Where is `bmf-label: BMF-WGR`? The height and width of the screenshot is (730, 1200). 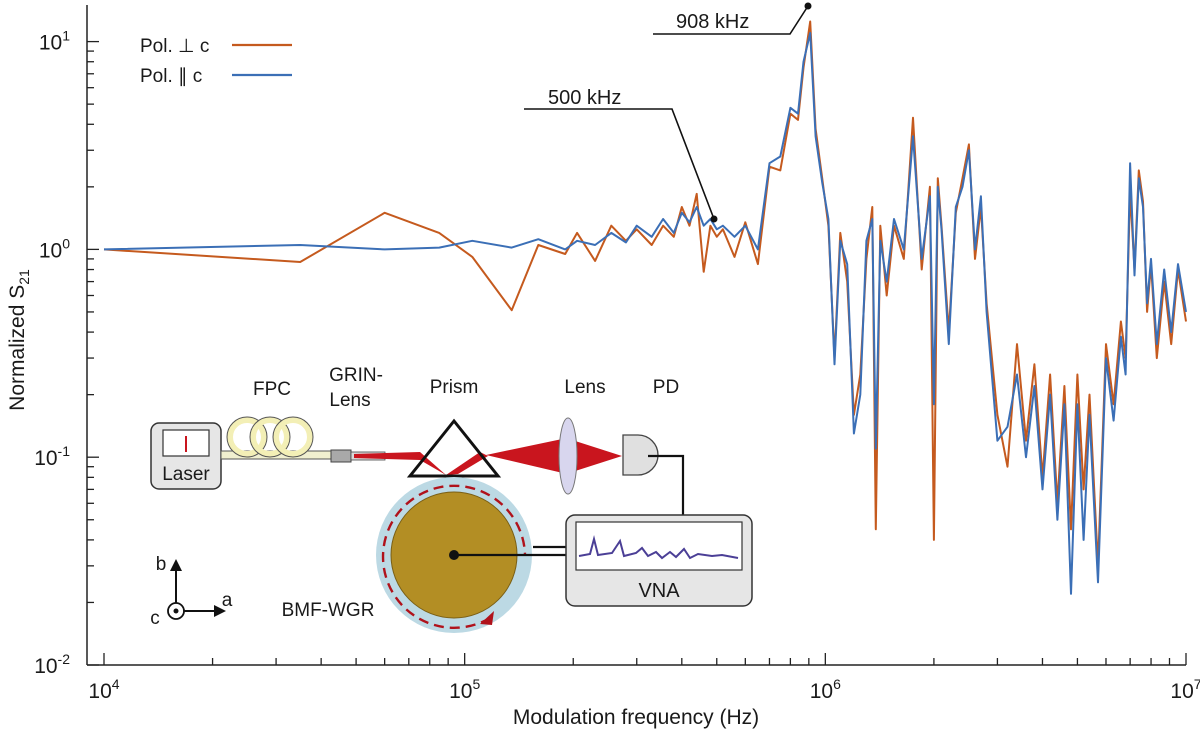 bmf-label: BMF-WGR is located at coordinates (328, 610).